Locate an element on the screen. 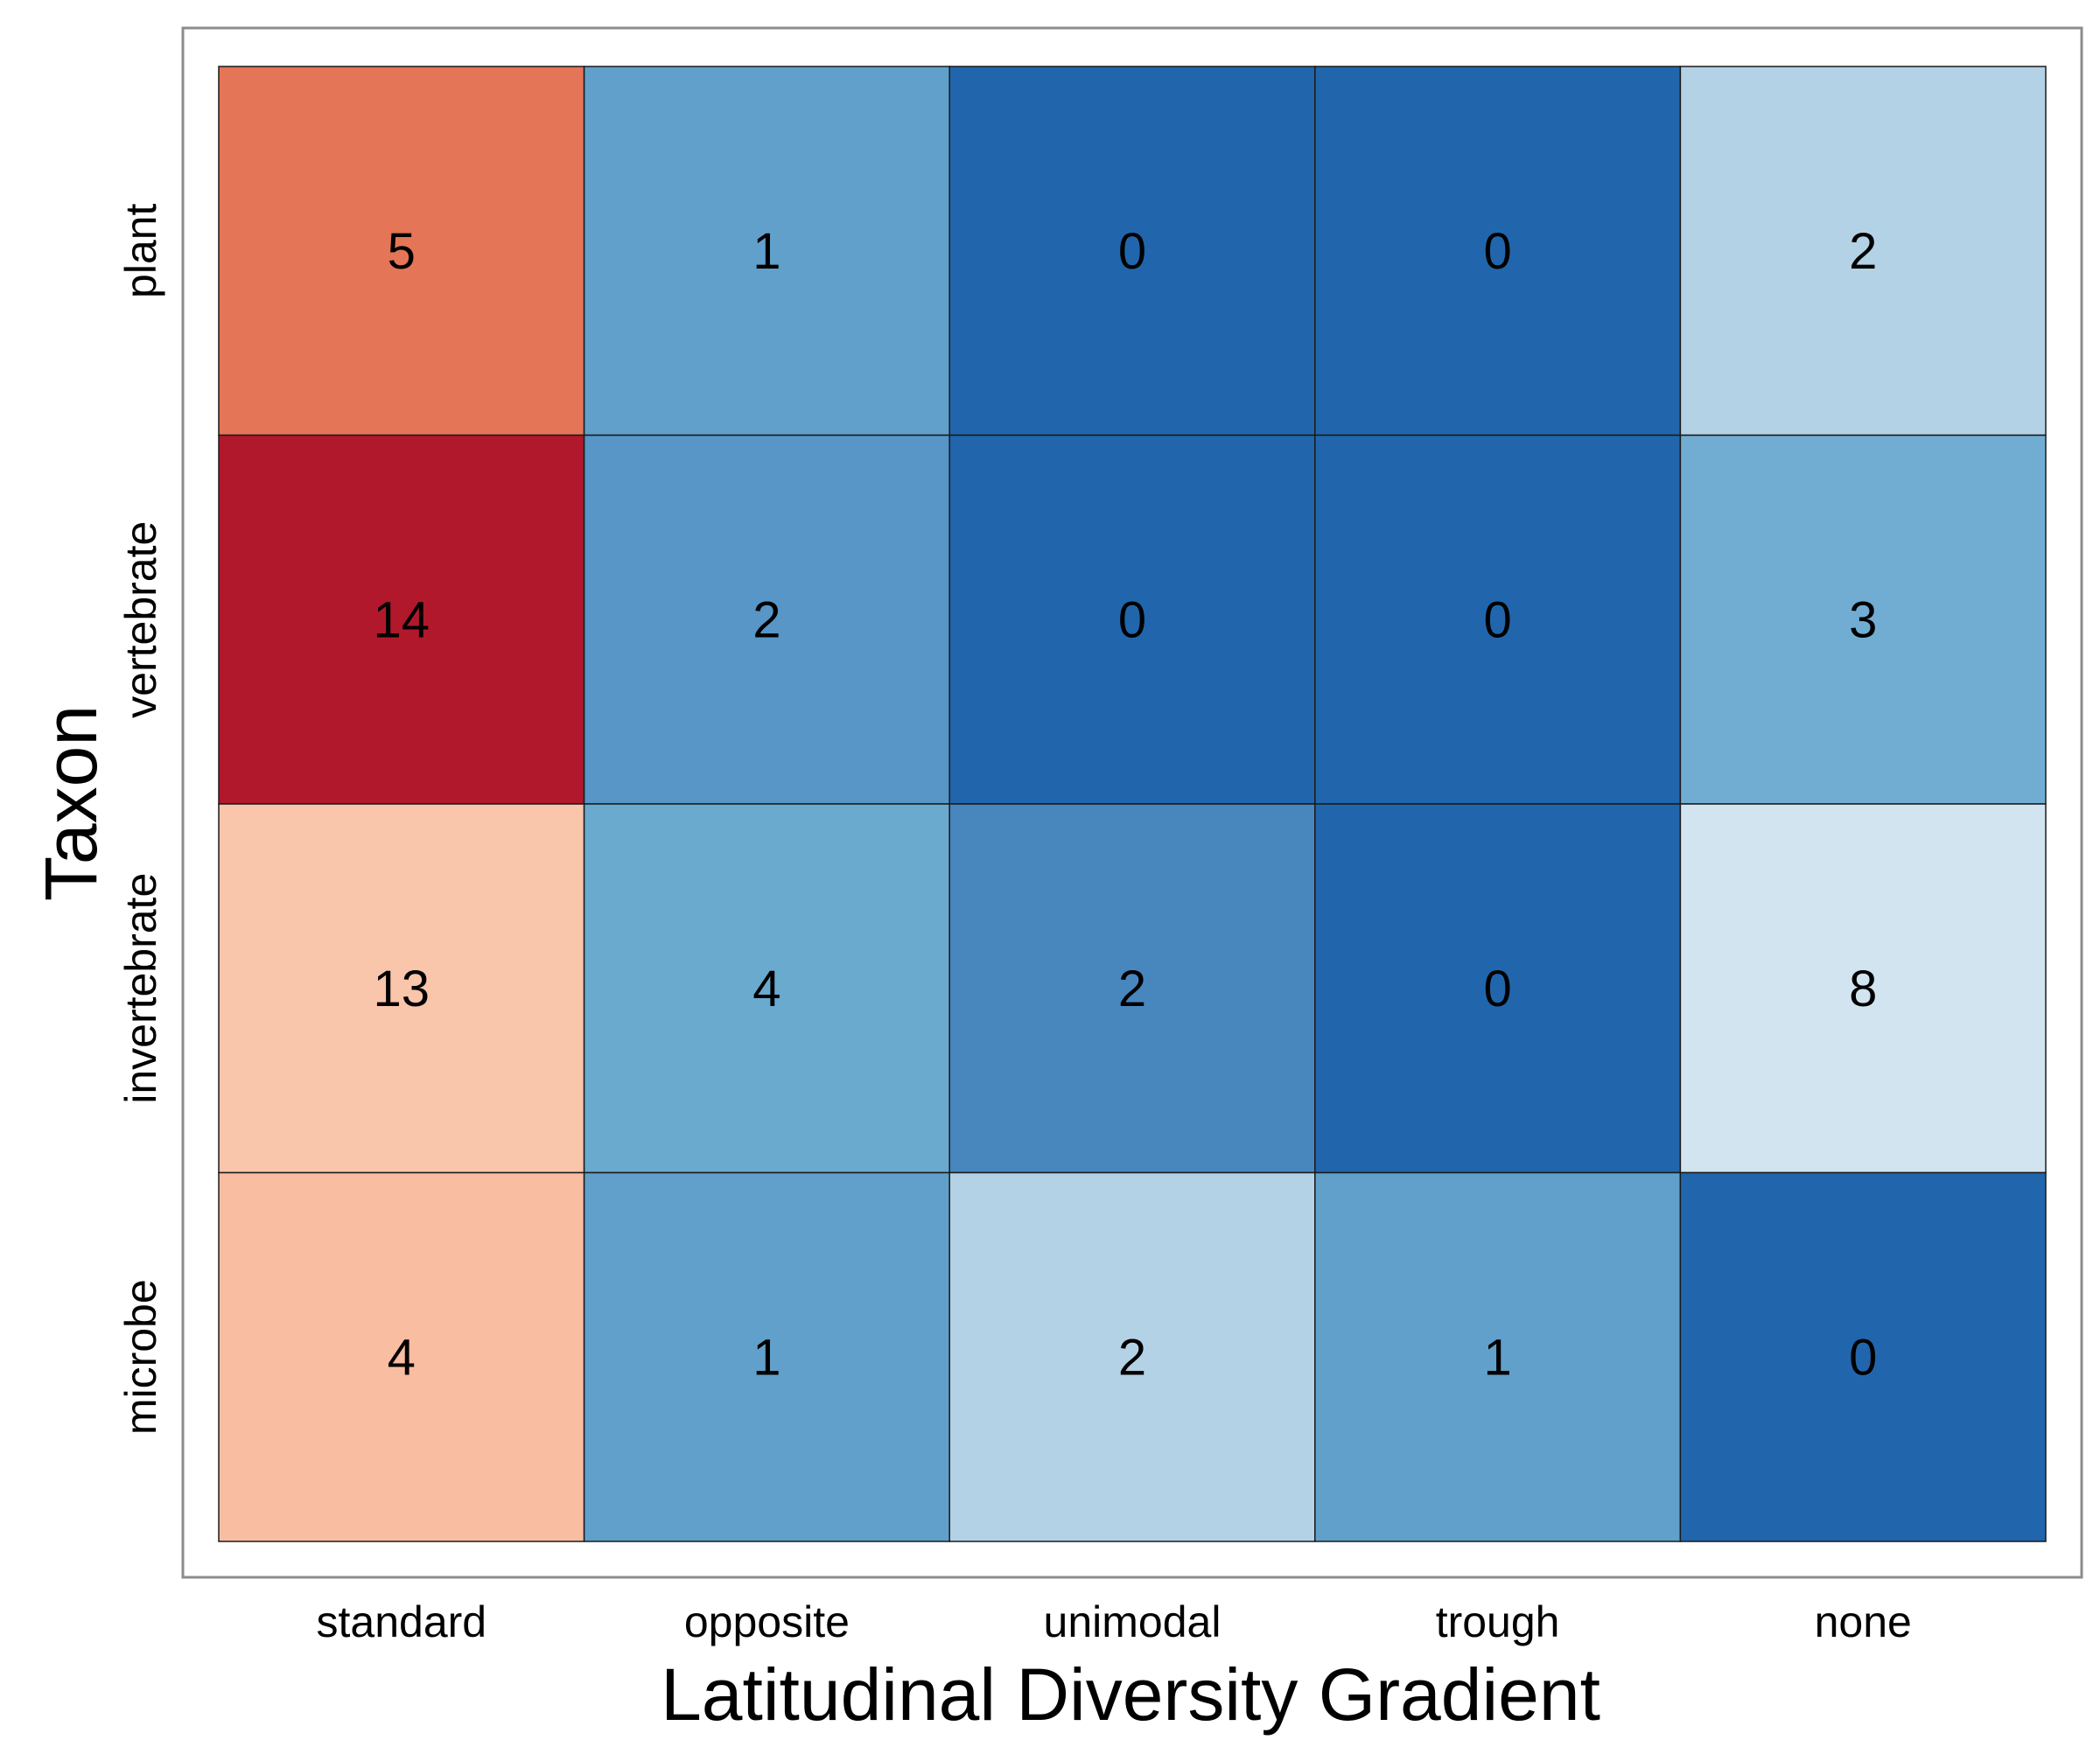 This screenshot has height=1754, width=2100. cell-value-plant-none: 2 is located at coordinates (1863, 251).